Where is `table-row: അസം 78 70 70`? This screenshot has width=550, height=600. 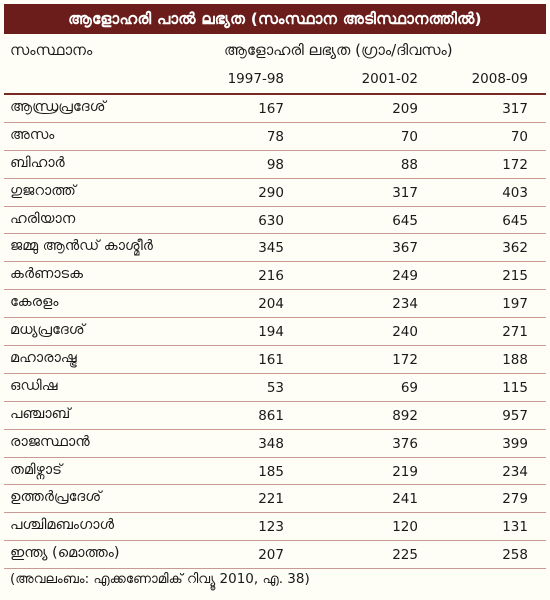 table-row: അസം 78 70 70 is located at coordinates (275, 137).